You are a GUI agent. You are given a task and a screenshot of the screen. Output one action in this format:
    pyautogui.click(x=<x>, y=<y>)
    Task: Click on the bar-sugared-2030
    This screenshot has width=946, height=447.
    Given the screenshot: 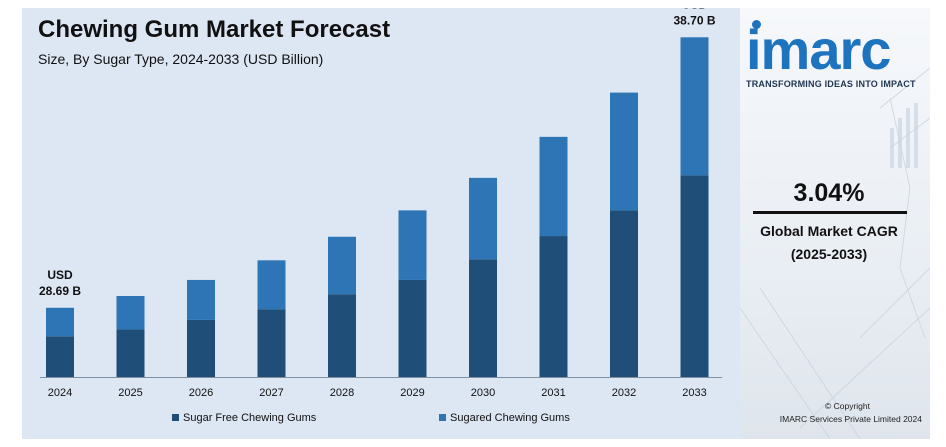 What is the action you would take?
    pyautogui.click(x=483, y=218)
    